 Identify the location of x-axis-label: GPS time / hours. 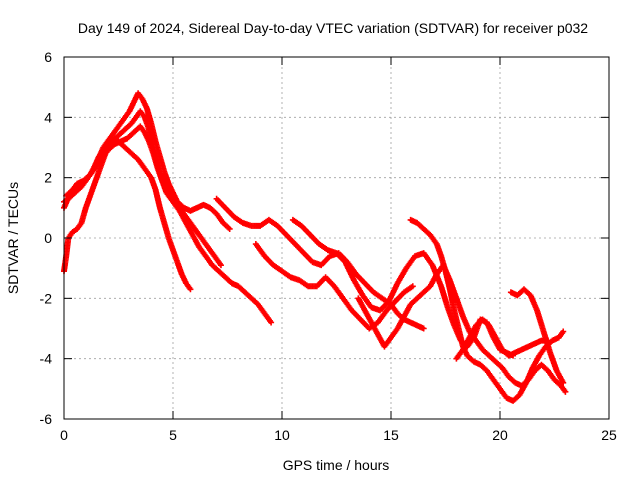
(336, 465).